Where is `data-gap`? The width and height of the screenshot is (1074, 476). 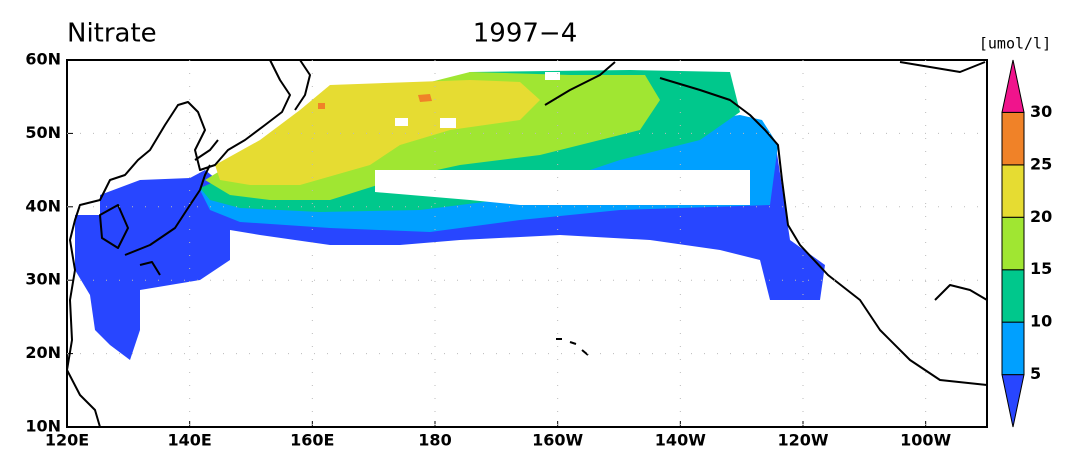
data-gap is located at coordinates (562, 138).